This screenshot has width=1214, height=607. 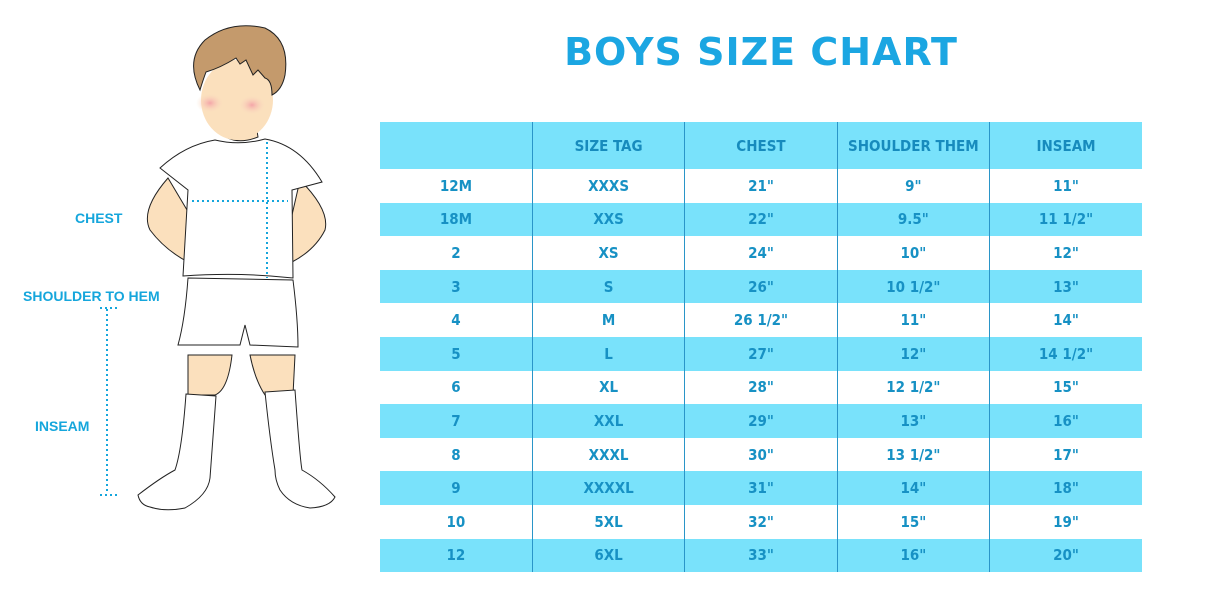 What do you see at coordinates (456, 488) in the screenshot?
I see `table-cell: 9` at bounding box center [456, 488].